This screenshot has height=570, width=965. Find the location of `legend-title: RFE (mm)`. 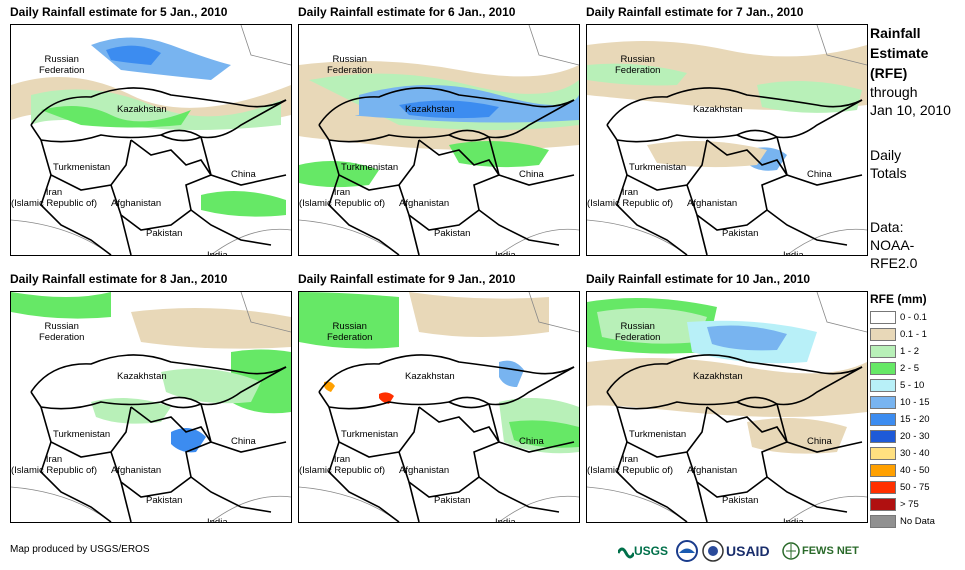

legend-title: RFE (mm) is located at coordinates (898, 299).